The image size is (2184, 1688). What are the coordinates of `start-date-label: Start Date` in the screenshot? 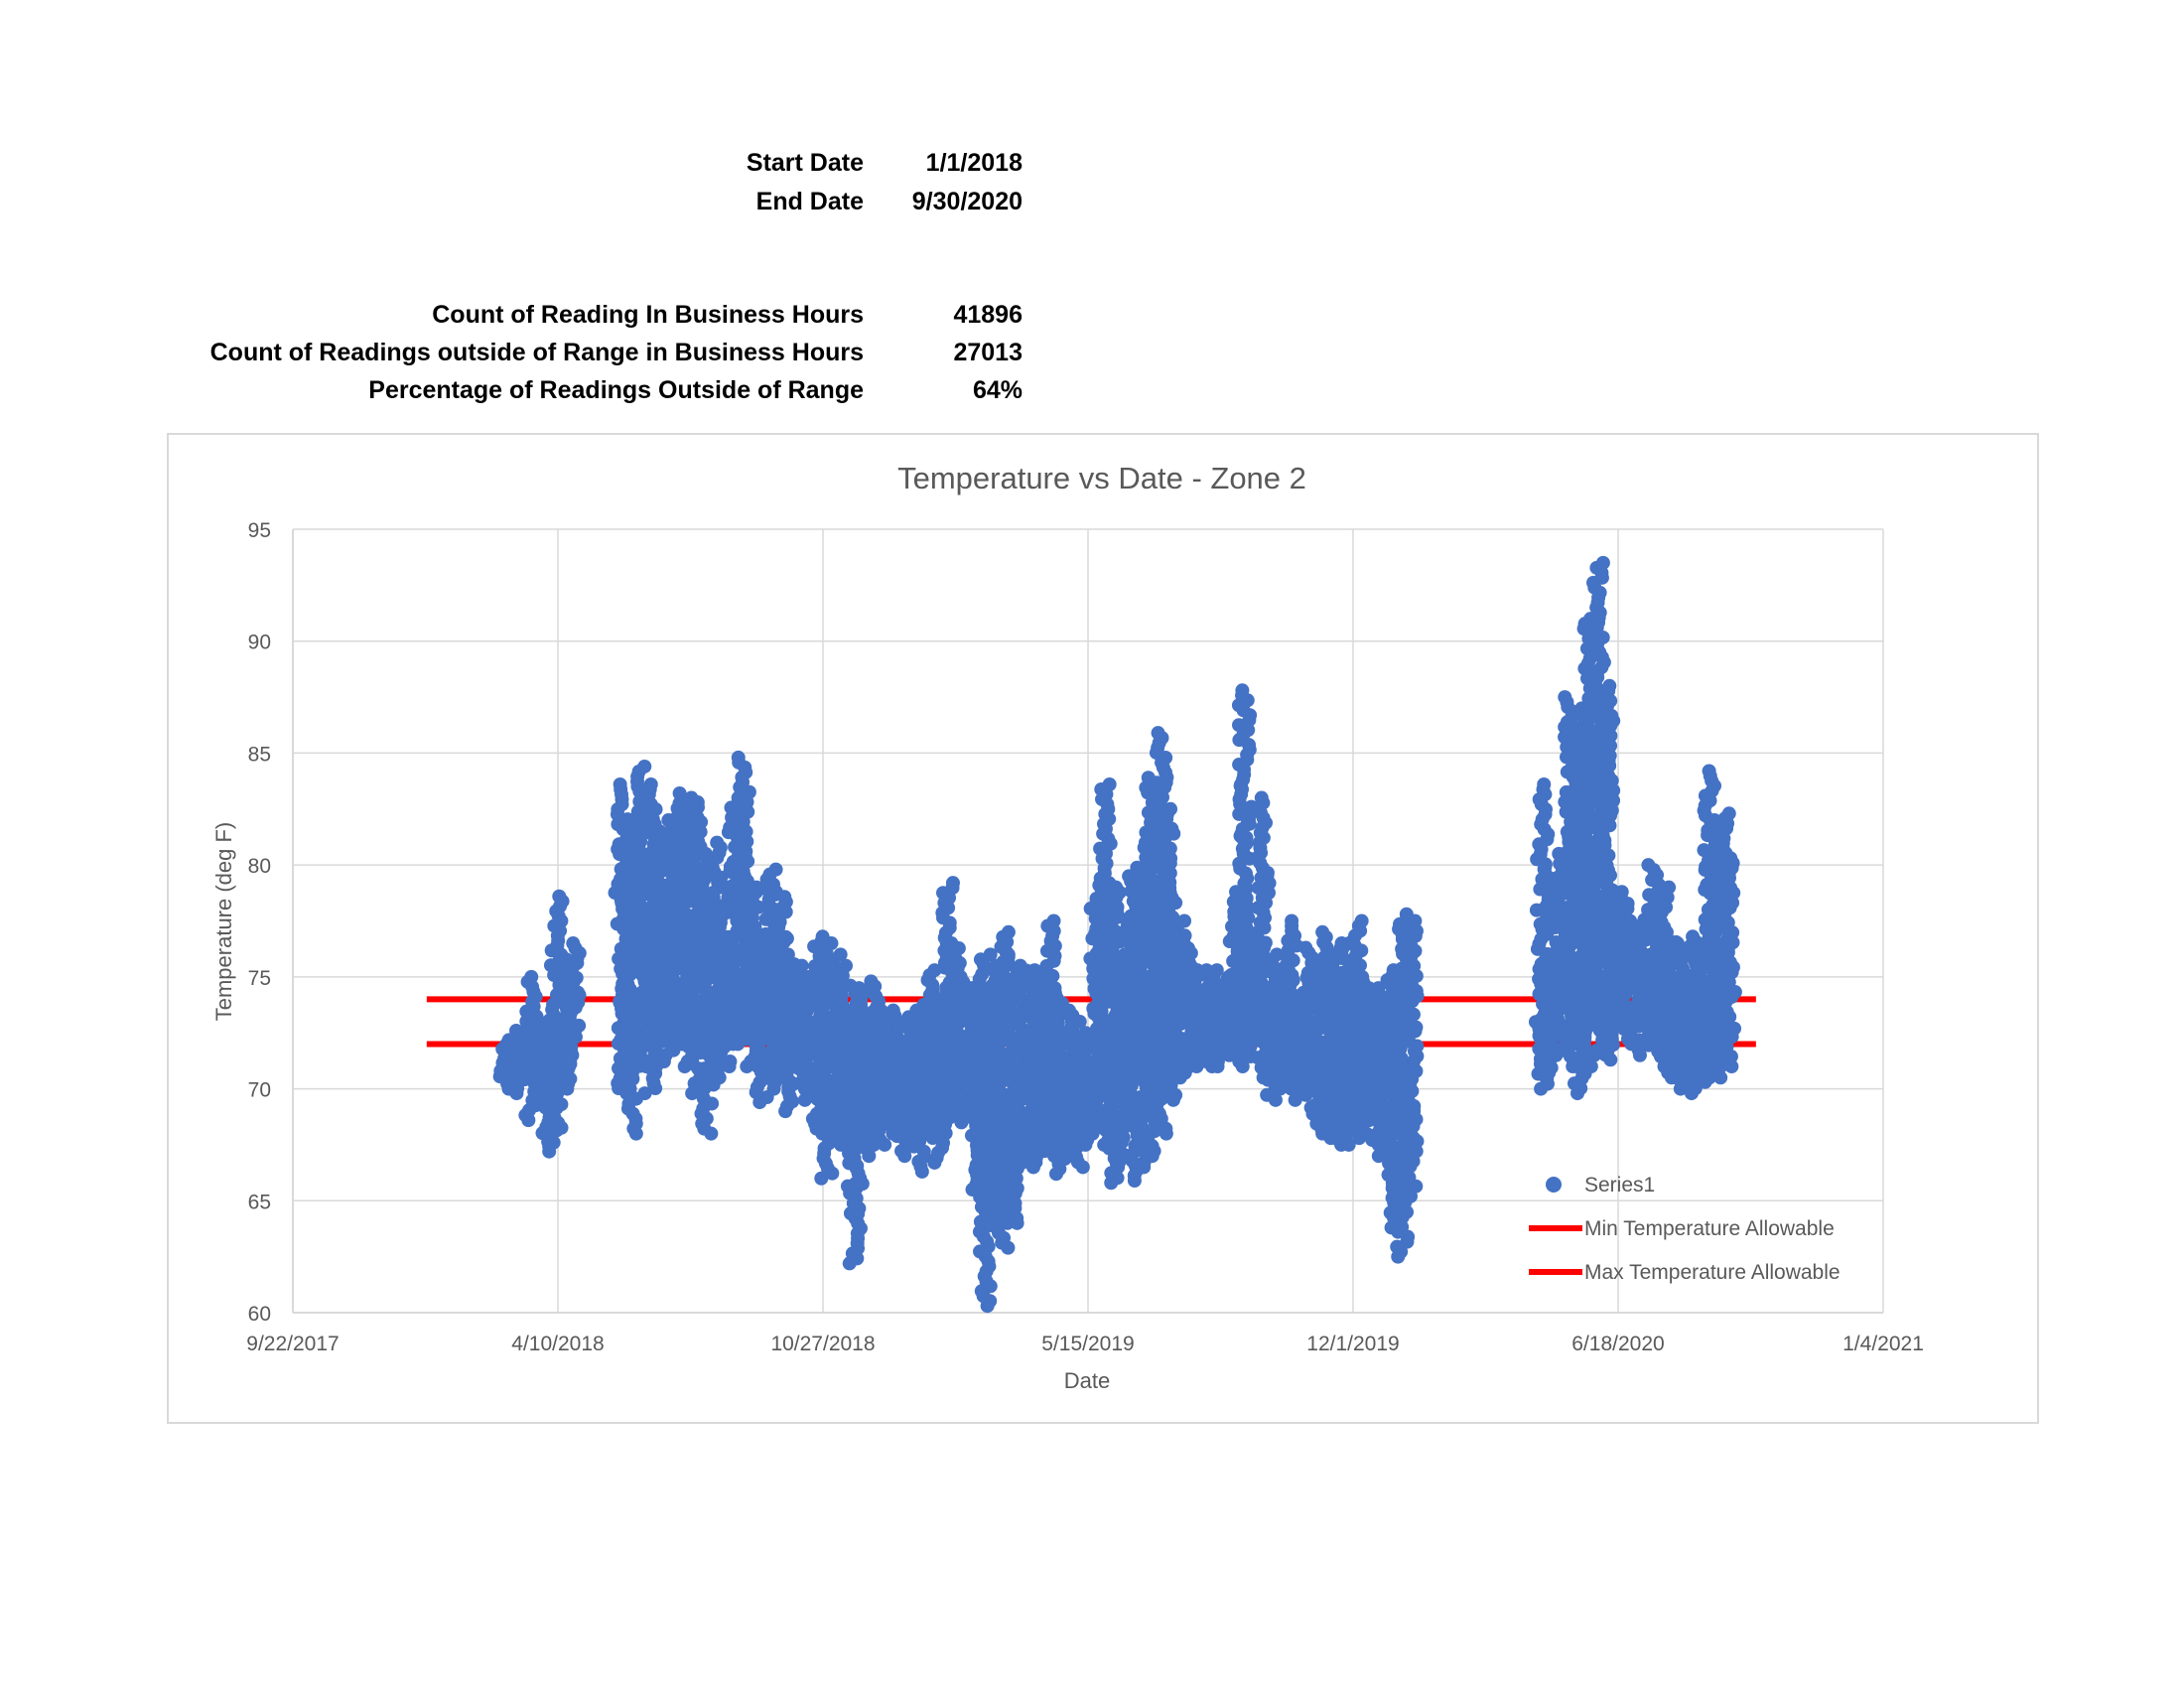 It's located at (805, 163).